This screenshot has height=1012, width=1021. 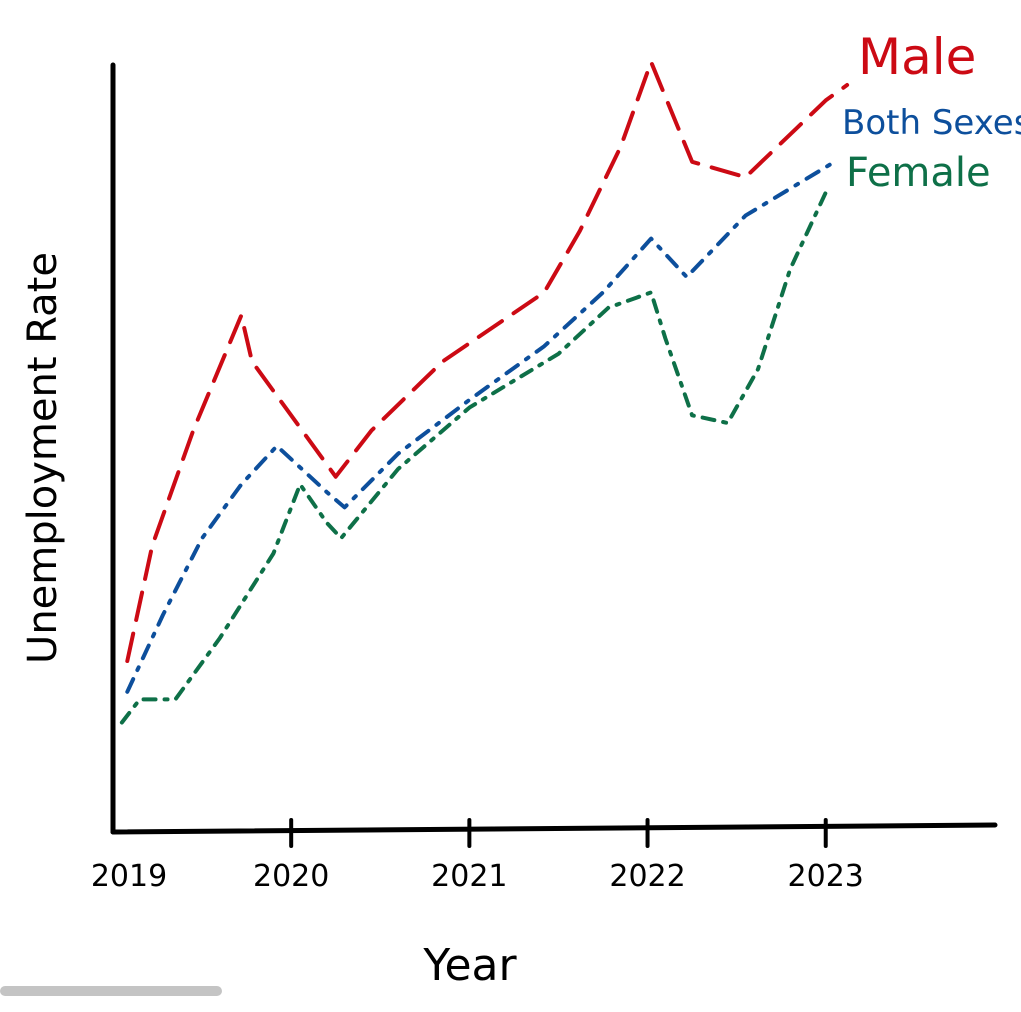 I want to click on x-tick-label: 2020, so click(x=291, y=876).